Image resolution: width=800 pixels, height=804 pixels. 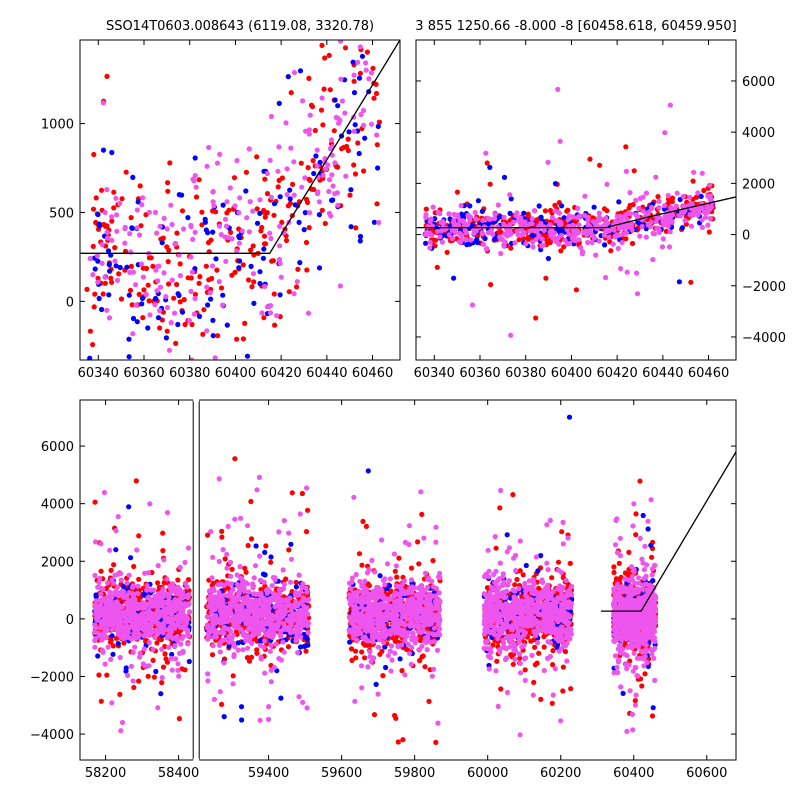 I want to click on y-tick-label: 500, so click(x=61, y=213).